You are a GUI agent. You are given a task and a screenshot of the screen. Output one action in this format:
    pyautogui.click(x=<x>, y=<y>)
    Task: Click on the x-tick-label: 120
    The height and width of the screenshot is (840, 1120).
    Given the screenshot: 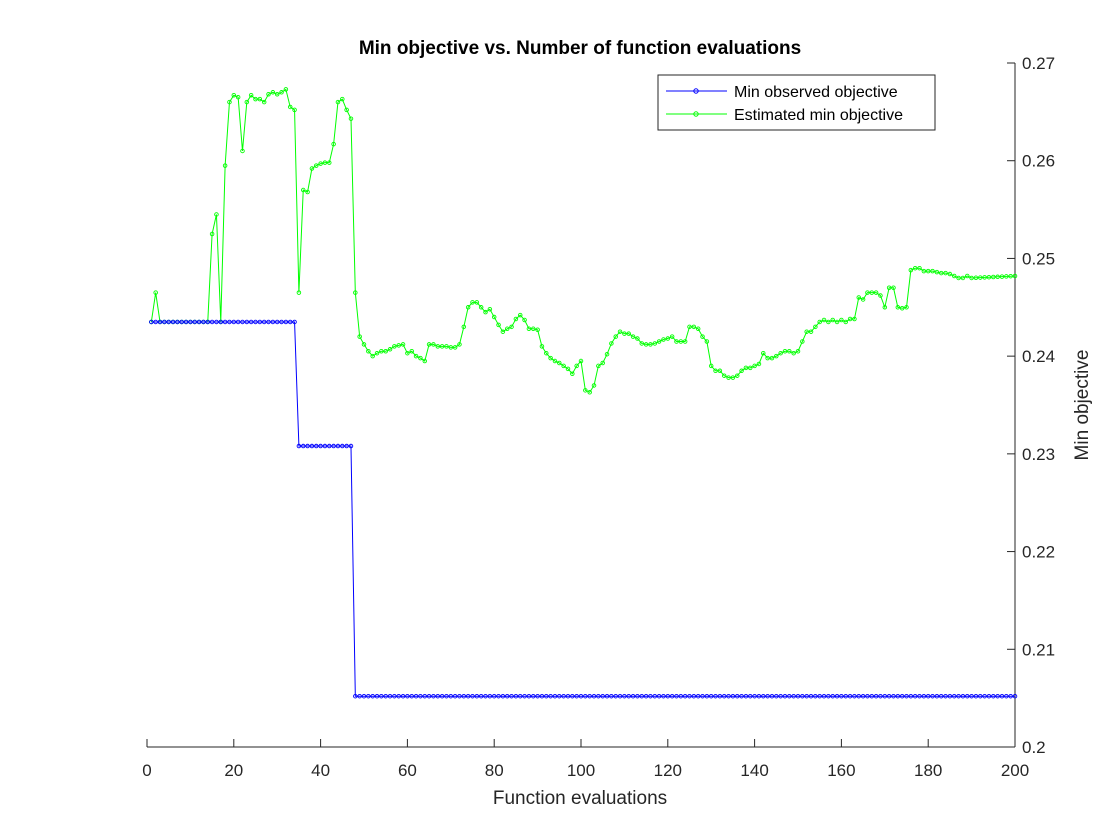 What is the action you would take?
    pyautogui.click(x=668, y=770)
    